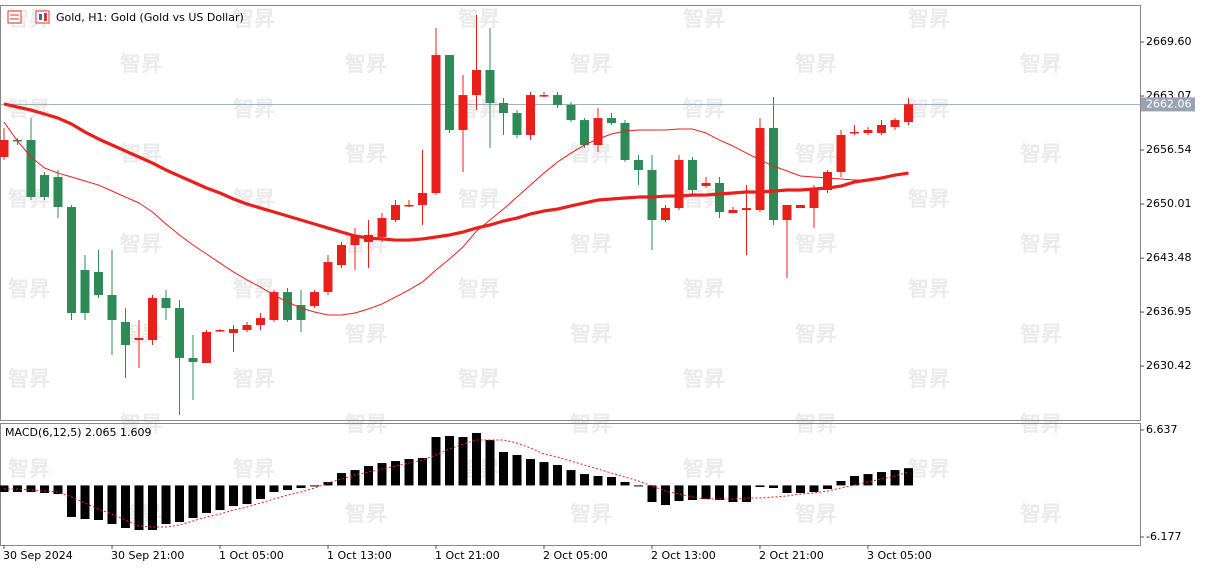 This screenshot has width=1209, height=573. I want to click on icon-bar, so click(40, 17).